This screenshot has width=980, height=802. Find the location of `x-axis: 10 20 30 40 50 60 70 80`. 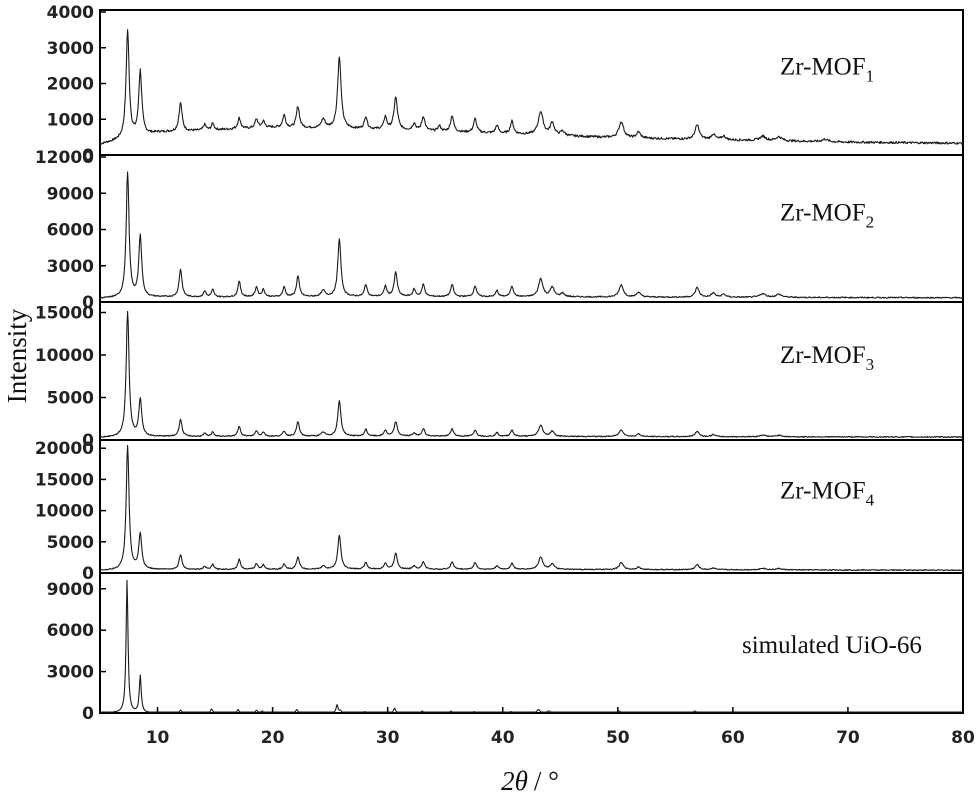

x-axis: 10 20 30 40 50 60 70 80 is located at coordinates (560, 727).